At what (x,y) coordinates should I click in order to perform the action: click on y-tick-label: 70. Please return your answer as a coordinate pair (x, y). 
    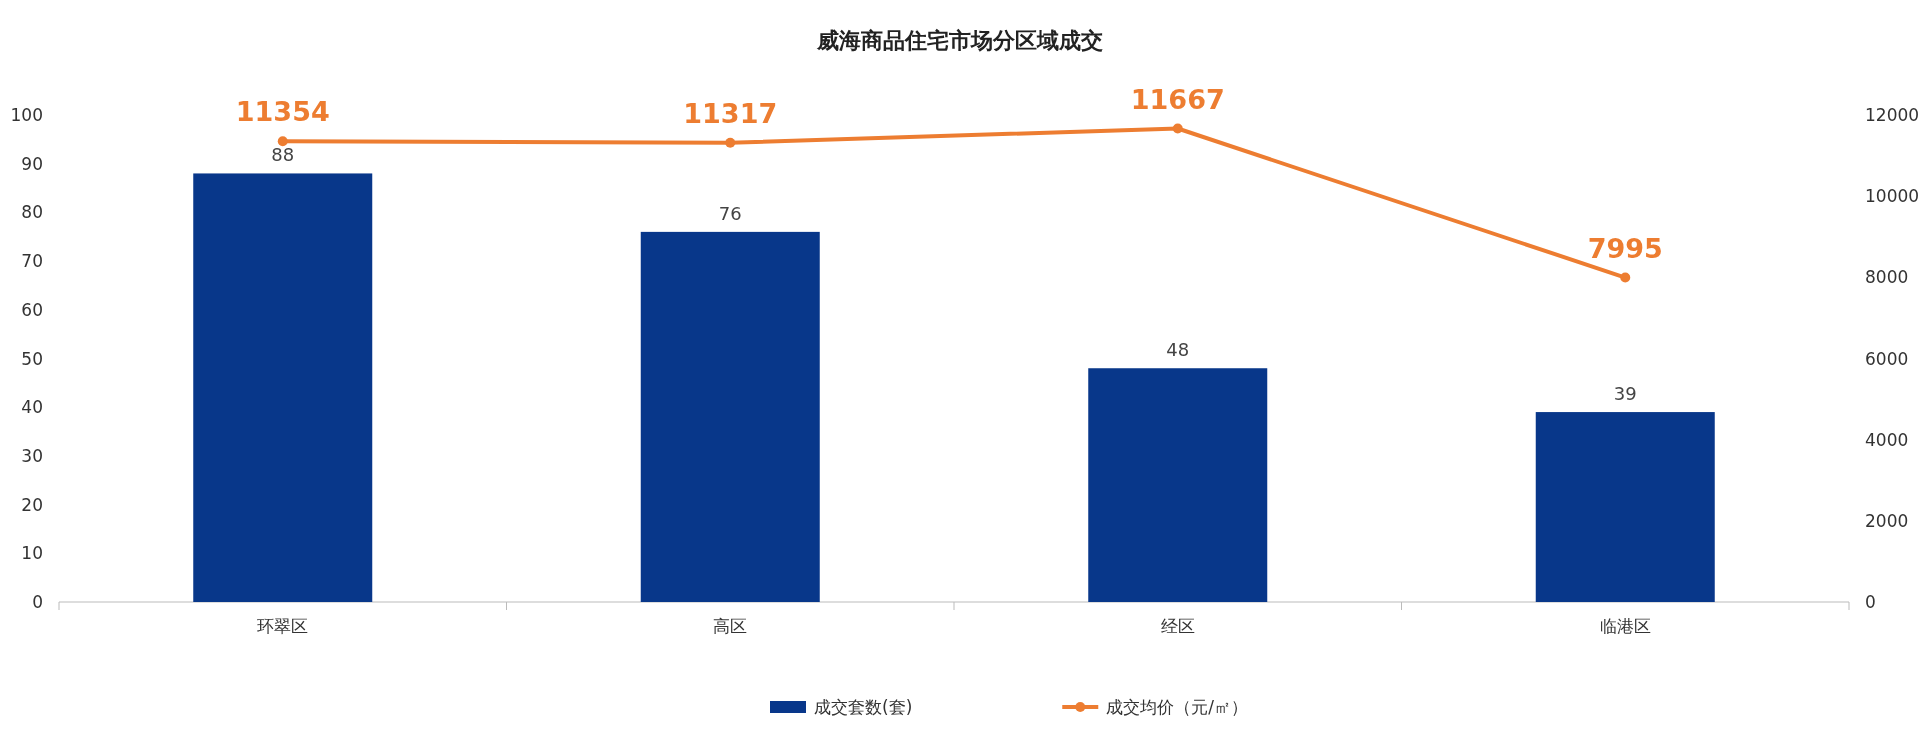
    Looking at the image, I should click on (32, 261).